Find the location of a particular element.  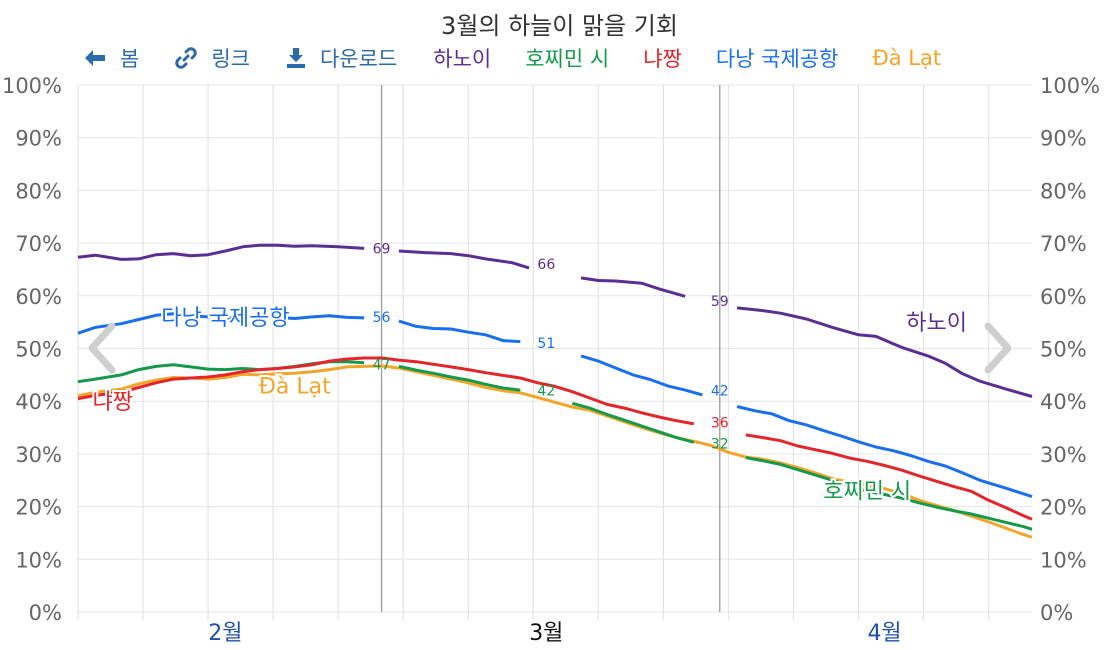

y-tick-label-right: 100% is located at coordinates (1070, 86).